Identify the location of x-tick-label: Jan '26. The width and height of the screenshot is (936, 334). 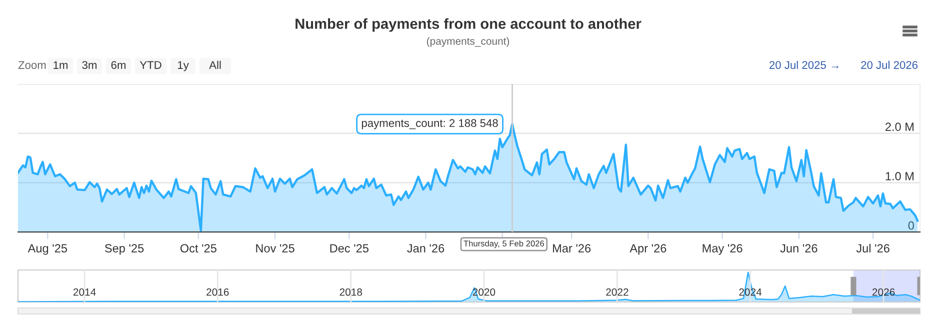
(425, 248).